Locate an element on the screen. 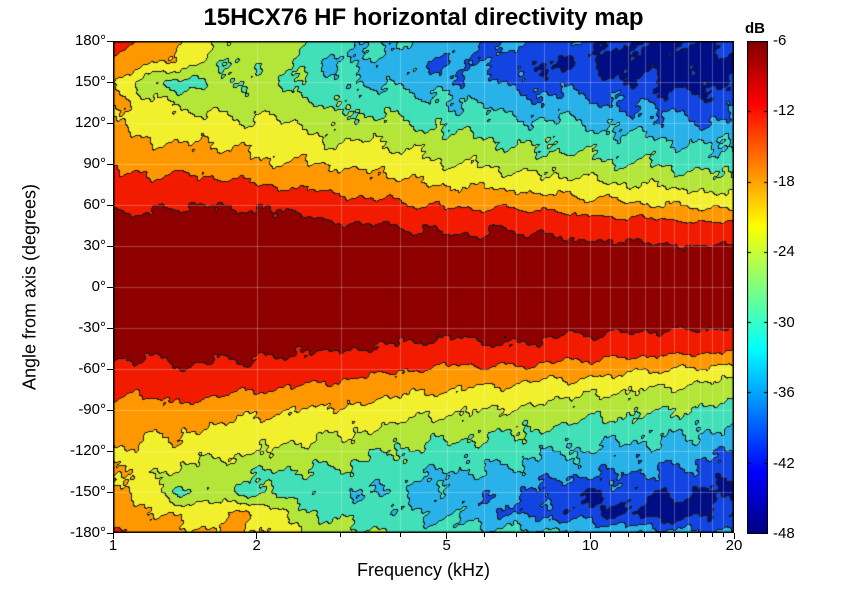  y-tick-label: 90° is located at coordinates (94, 163).